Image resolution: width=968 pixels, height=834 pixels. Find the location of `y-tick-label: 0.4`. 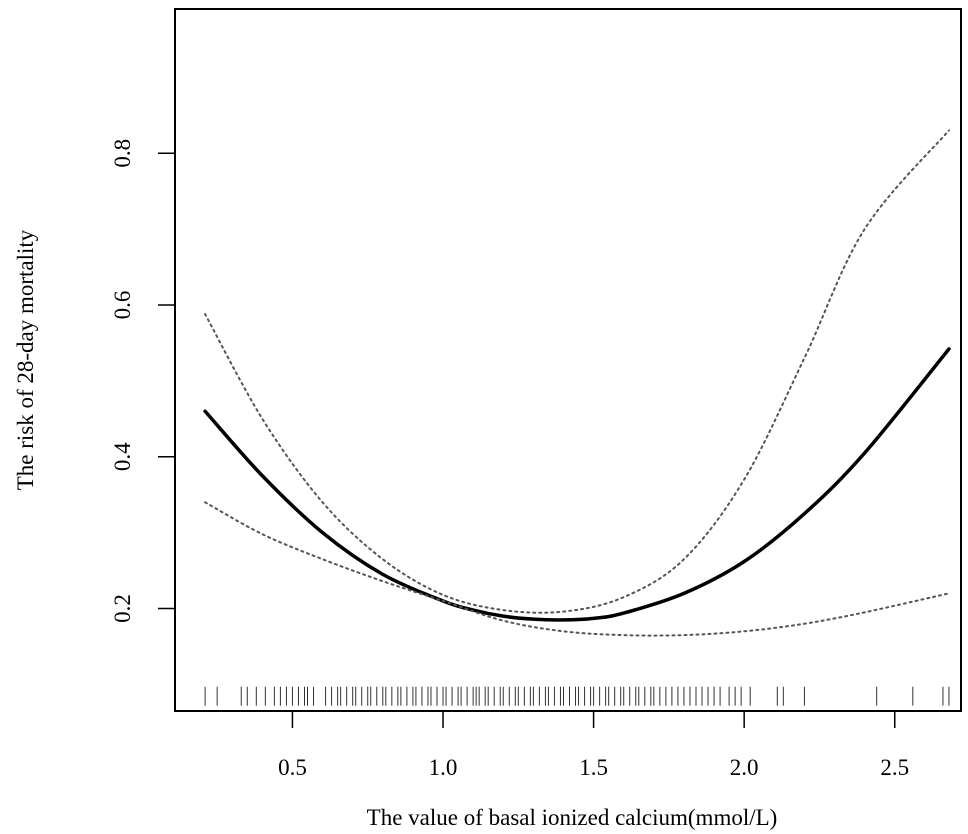

y-tick-label: 0.4 is located at coordinates (122, 456).